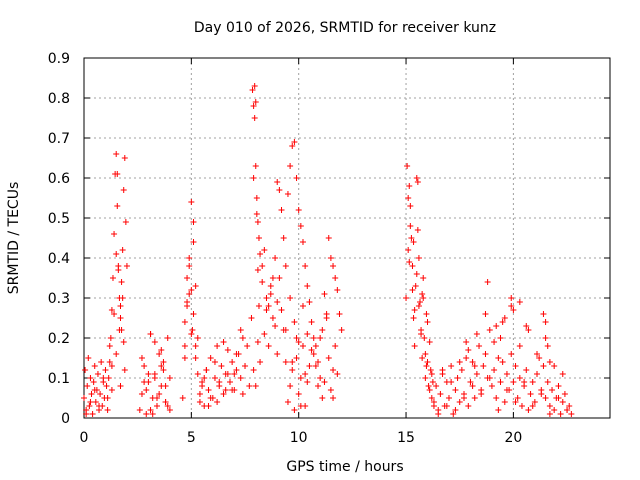 Image resolution: width=640 pixels, height=480 pixels. I want to click on x-axis-label: GPS time / hours, so click(344, 467).